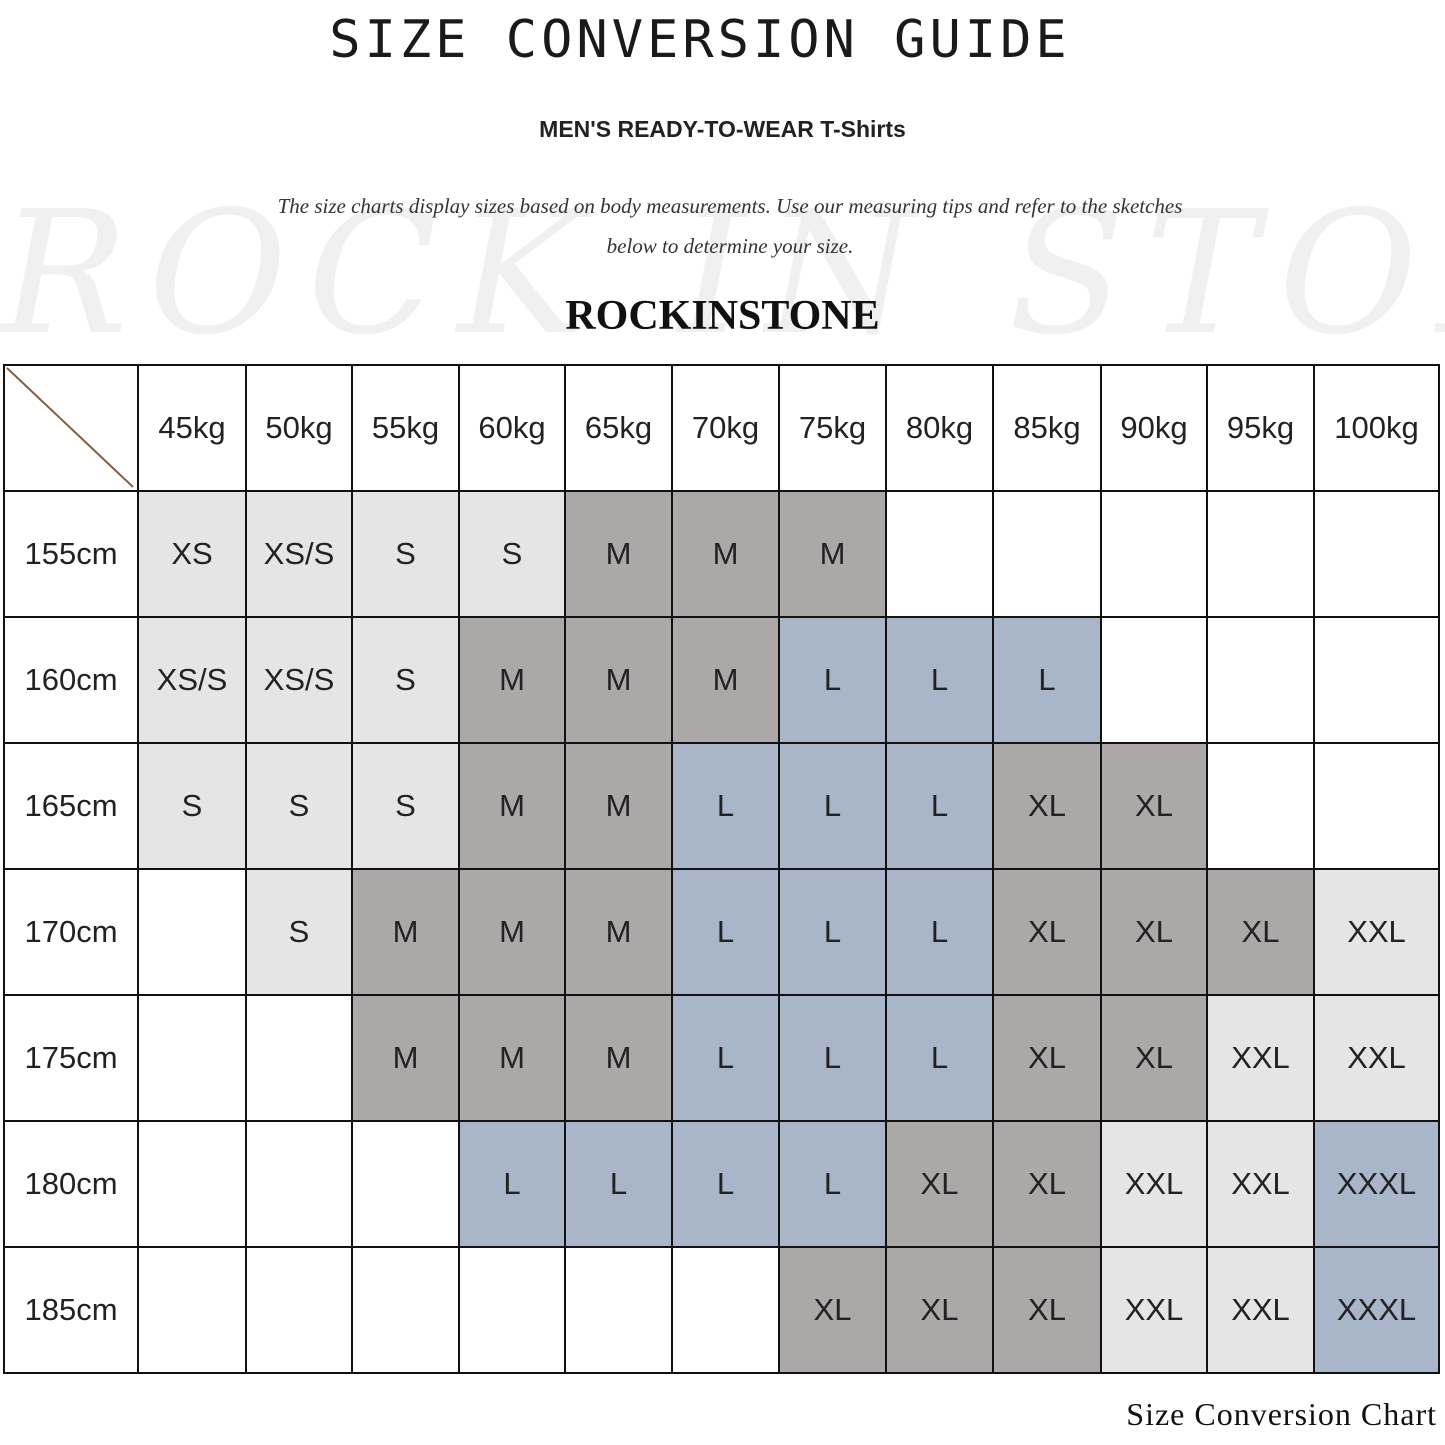 The image size is (1445, 1445). What do you see at coordinates (832, 428) in the screenshot?
I see `column-header: 75kg` at bounding box center [832, 428].